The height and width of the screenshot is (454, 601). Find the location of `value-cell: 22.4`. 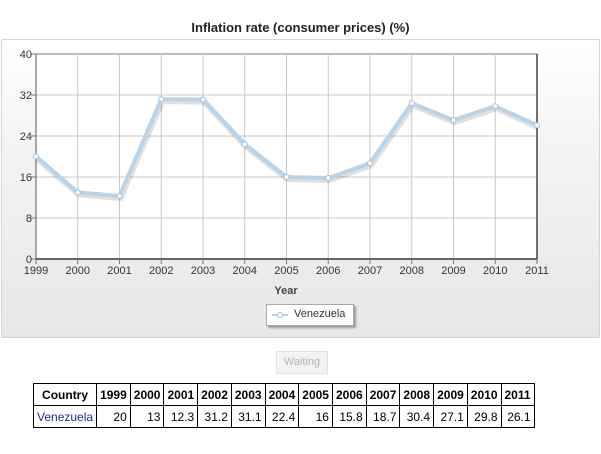

value-cell: 22.4 is located at coordinates (282, 416).